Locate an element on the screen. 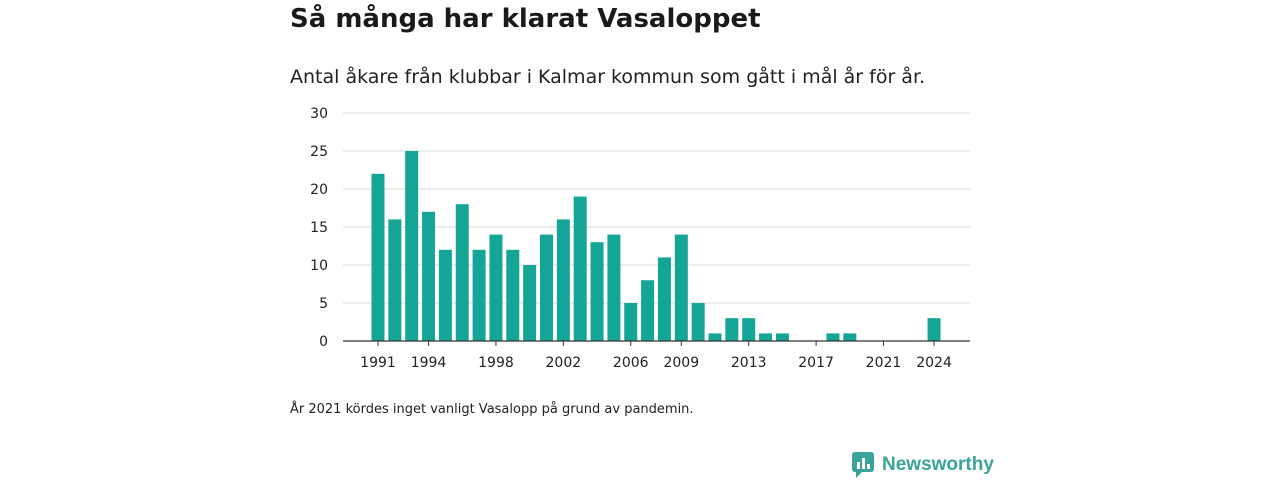  brand-logo: Newsworthy is located at coordinates (923, 465).